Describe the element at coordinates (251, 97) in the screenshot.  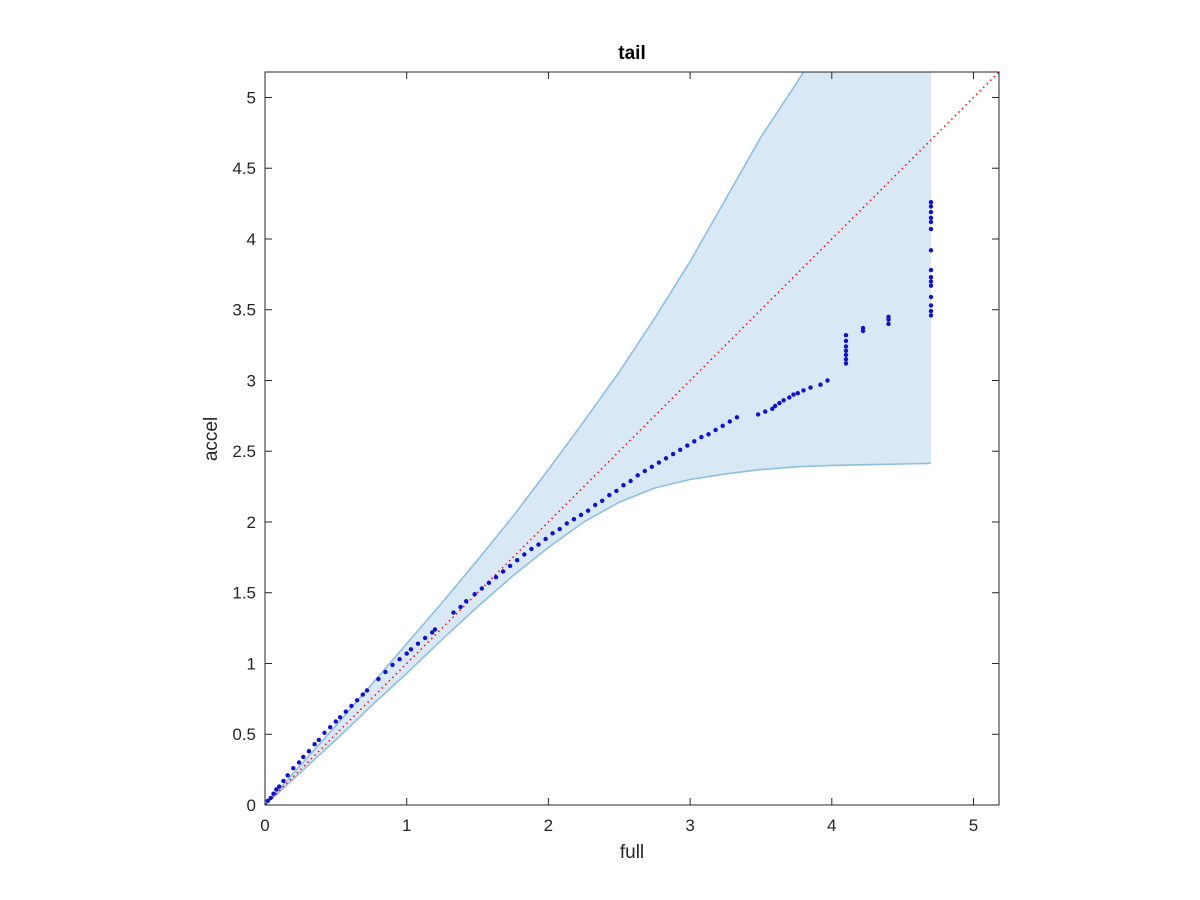
I see `y-tick-label: 5` at that location.